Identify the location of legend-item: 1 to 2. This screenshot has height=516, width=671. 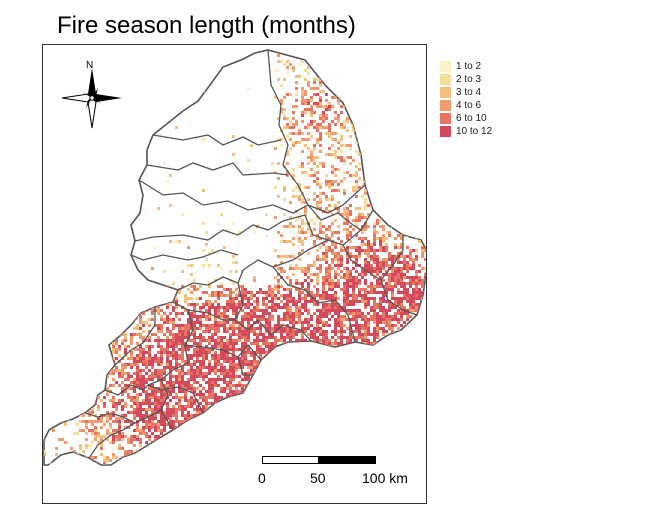
(466, 66).